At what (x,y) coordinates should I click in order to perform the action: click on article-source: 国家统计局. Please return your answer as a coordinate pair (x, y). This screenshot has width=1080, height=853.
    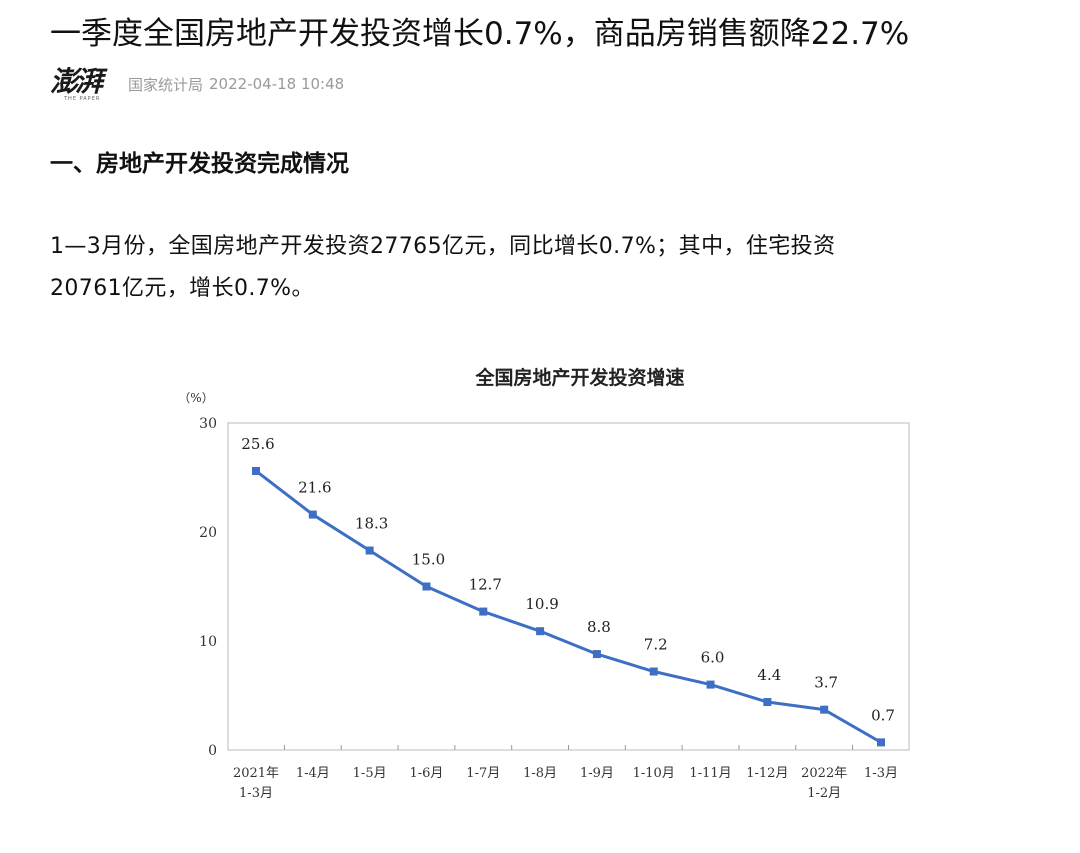
    Looking at the image, I should click on (166, 84).